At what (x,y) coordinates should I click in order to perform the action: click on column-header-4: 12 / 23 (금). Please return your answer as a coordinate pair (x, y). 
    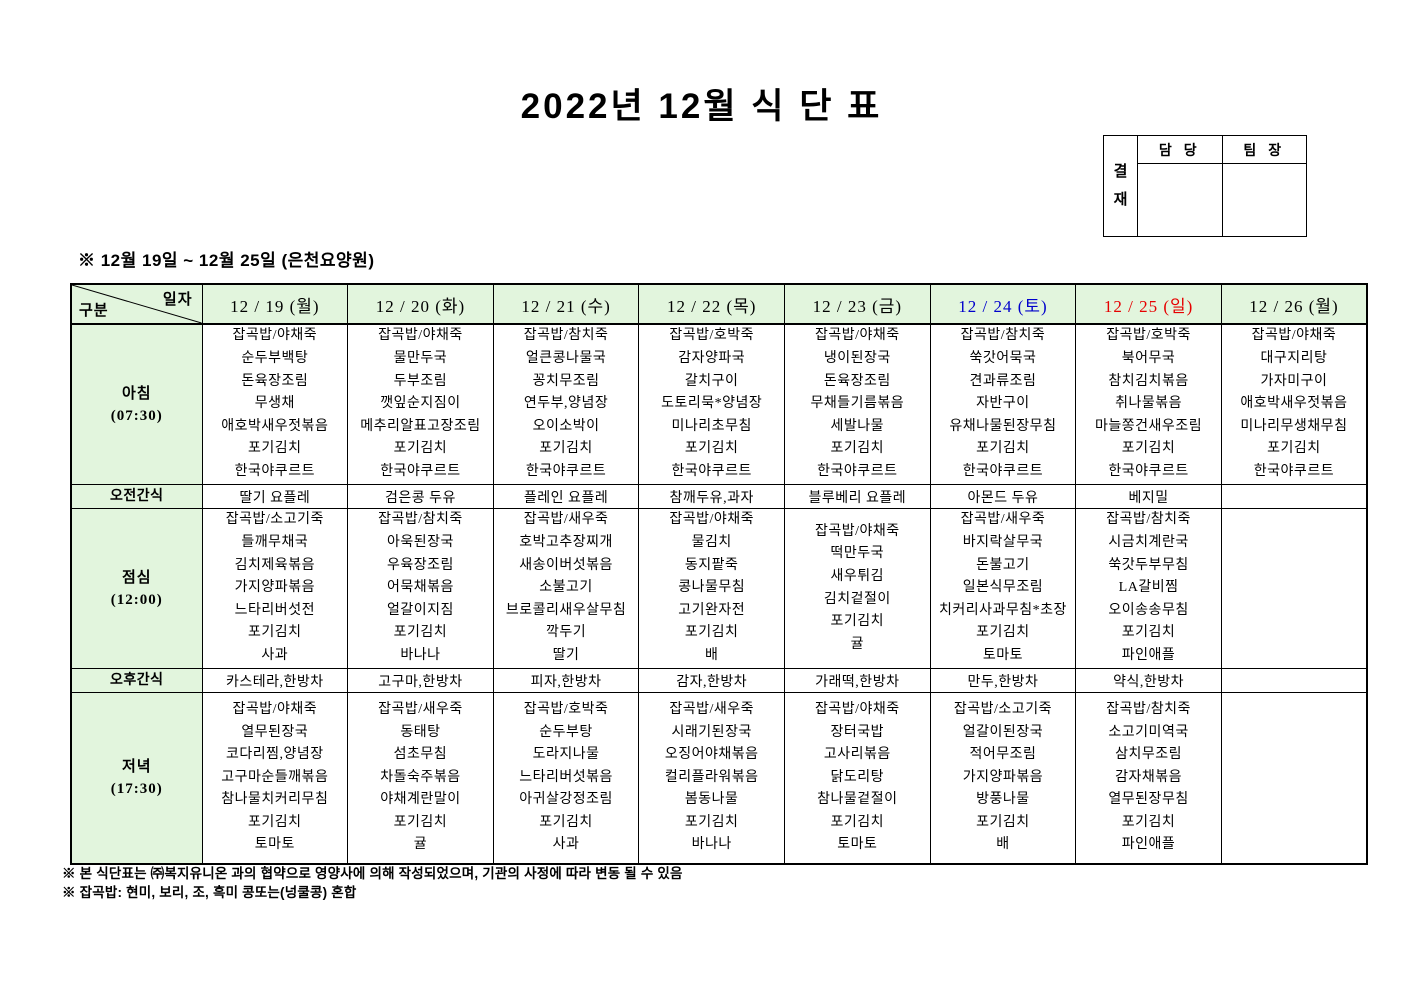
    Looking at the image, I should click on (857, 304).